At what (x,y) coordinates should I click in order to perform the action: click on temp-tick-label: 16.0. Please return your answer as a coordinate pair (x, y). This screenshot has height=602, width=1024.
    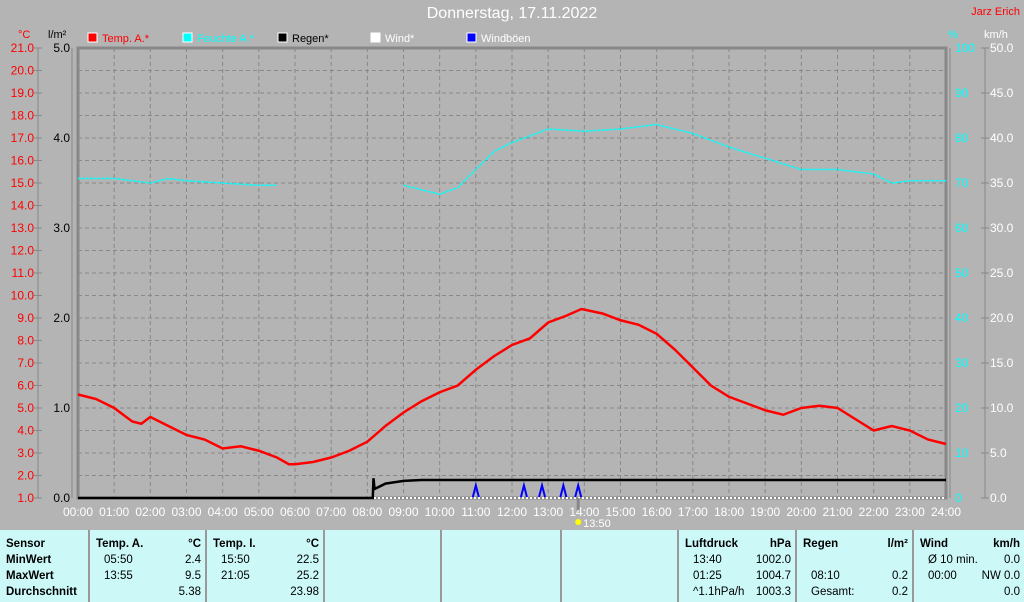
    Looking at the image, I should click on (23, 161).